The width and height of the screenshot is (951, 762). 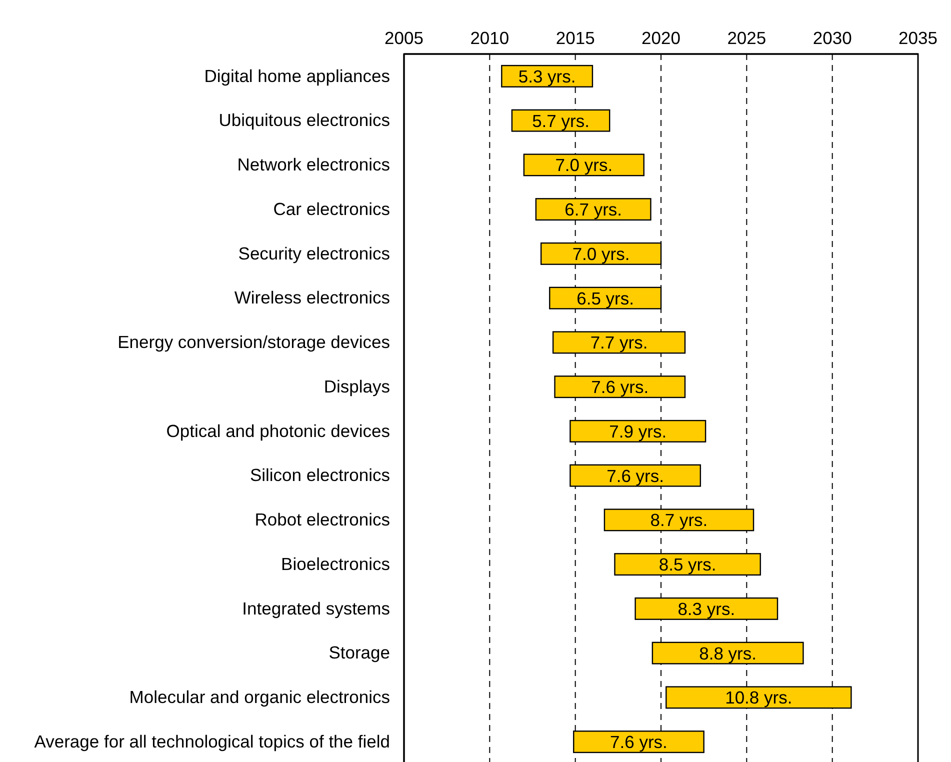 What do you see at coordinates (316, 608) in the screenshot?
I see `y-tick-label: Integrated systems` at bounding box center [316, 608].